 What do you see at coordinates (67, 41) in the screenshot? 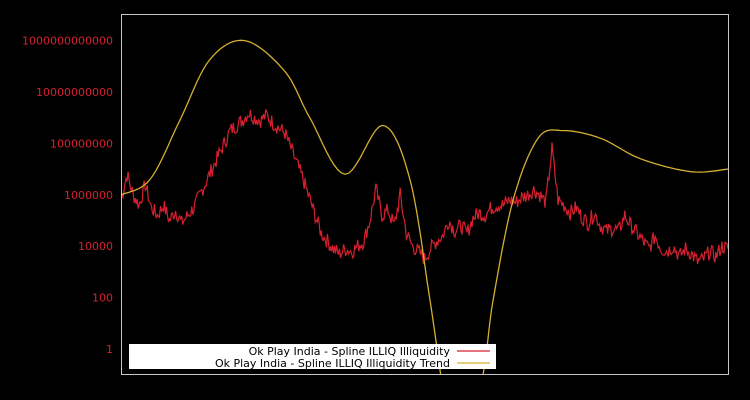
I see `y-tick-label: 1000000000000` at bounding box center [67, 41].